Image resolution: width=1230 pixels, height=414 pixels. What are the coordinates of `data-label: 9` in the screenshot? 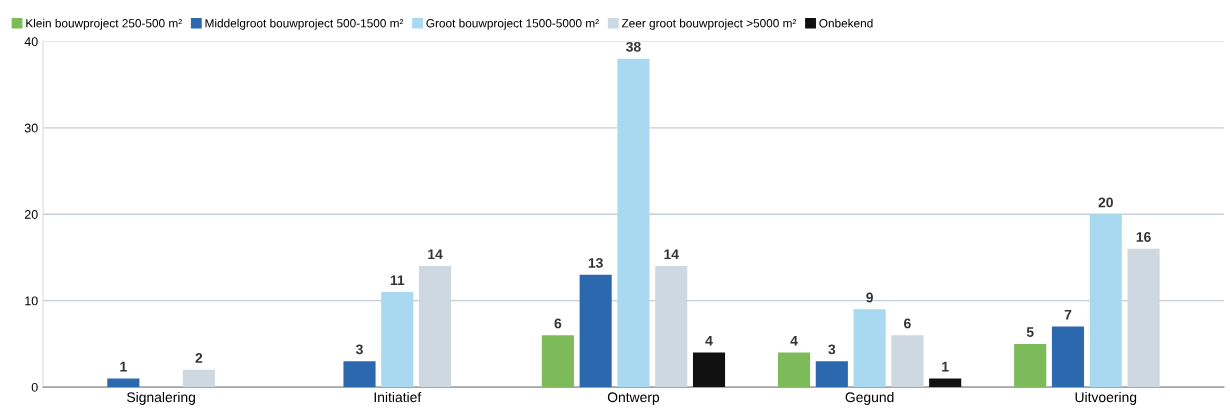 It's located at (869, 297).